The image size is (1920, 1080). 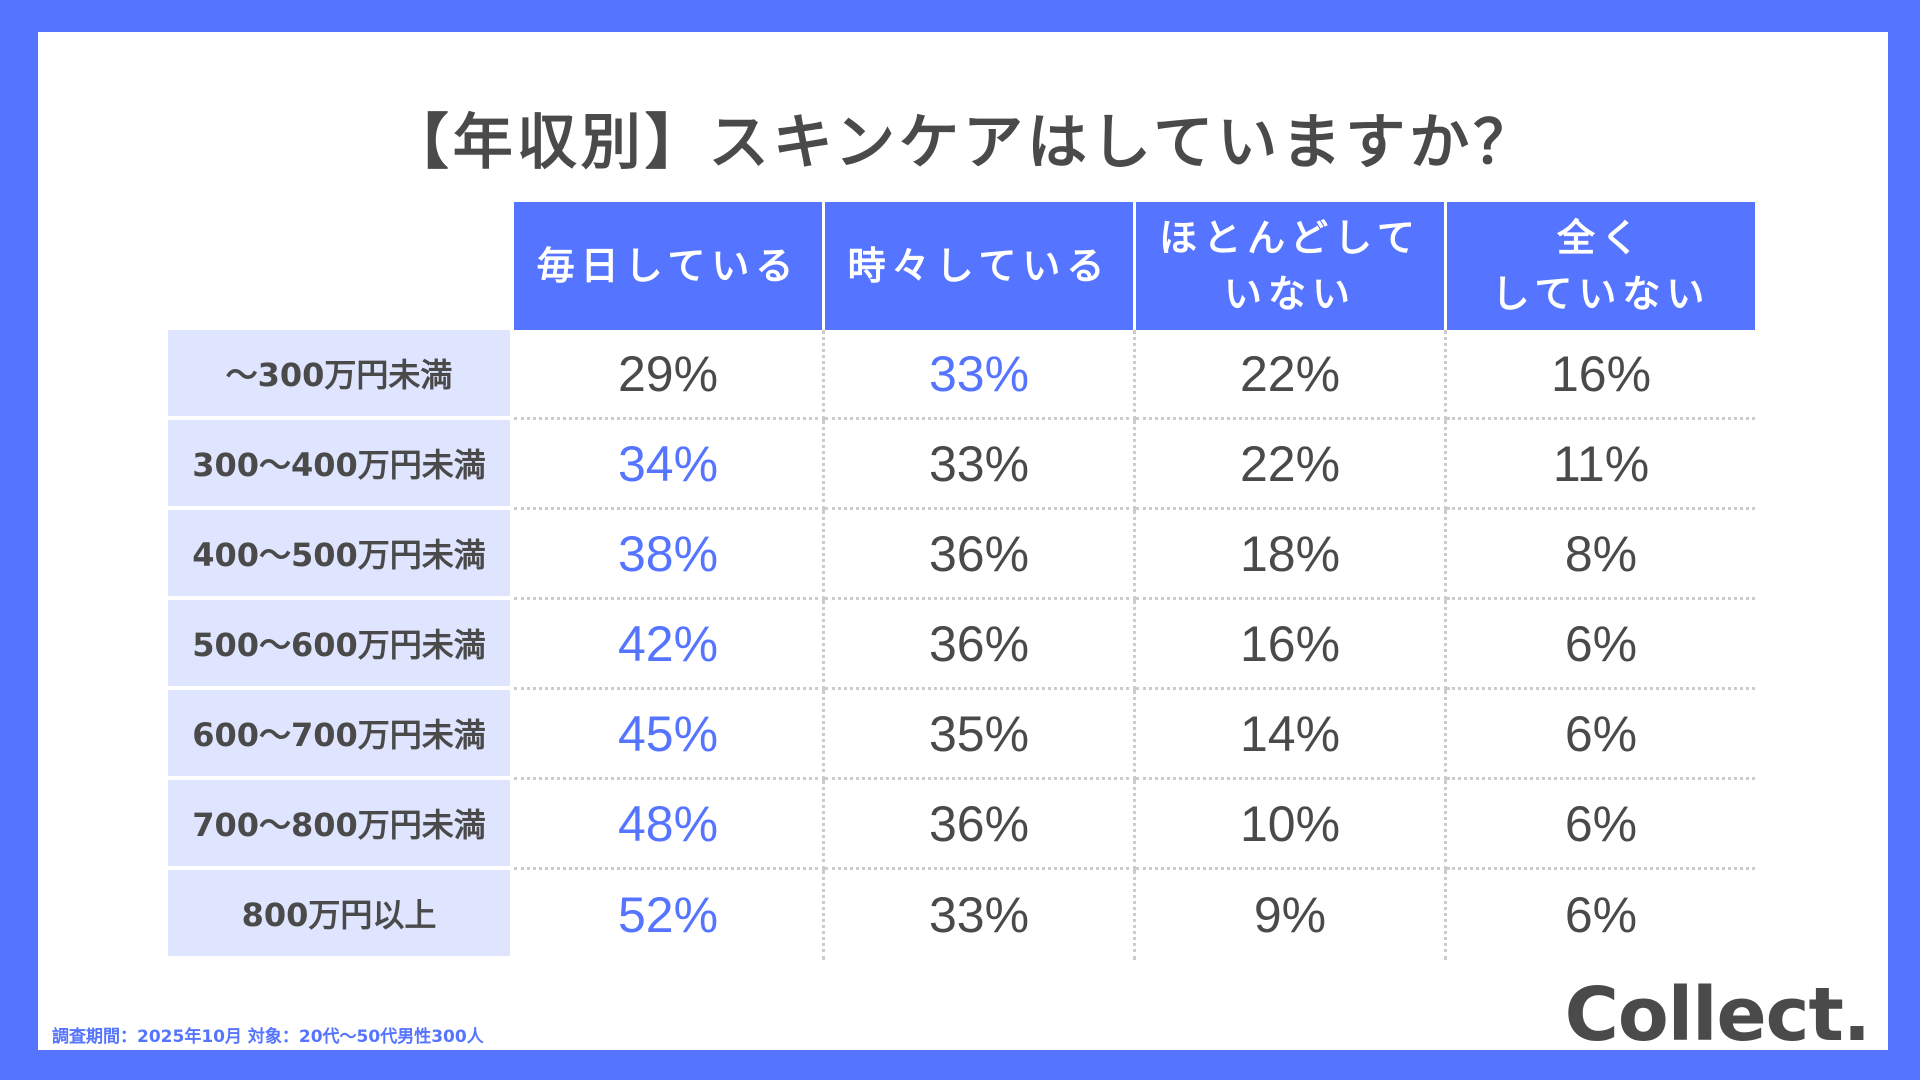 I want to click on value-cell: 45%, so click(x=669, y=735).